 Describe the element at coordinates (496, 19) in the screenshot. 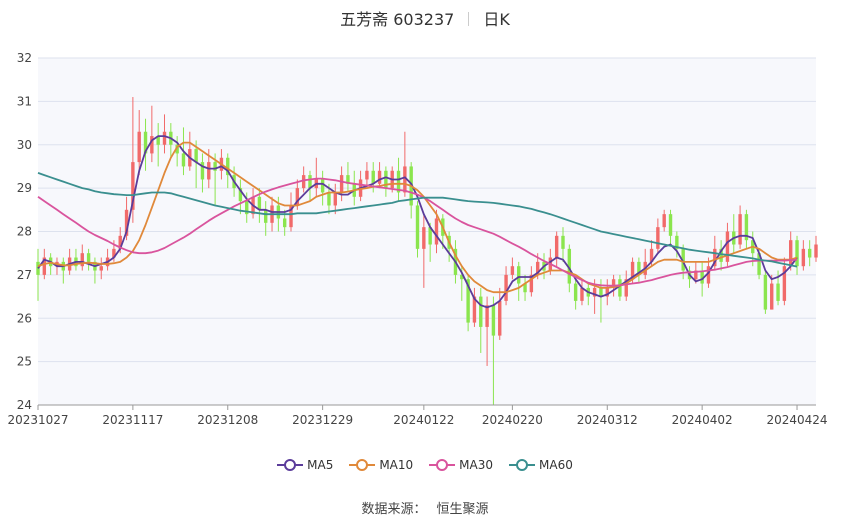

I see `period-label: 日K` at that location.